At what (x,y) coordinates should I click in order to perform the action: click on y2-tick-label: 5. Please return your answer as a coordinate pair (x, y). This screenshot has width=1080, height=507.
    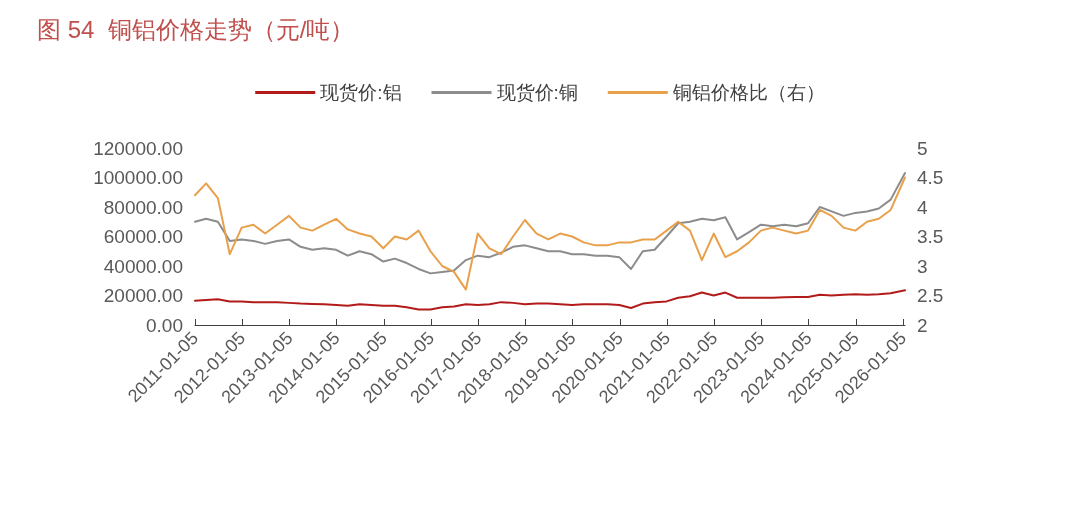
    Looking at the image, I should click on (922, 148).